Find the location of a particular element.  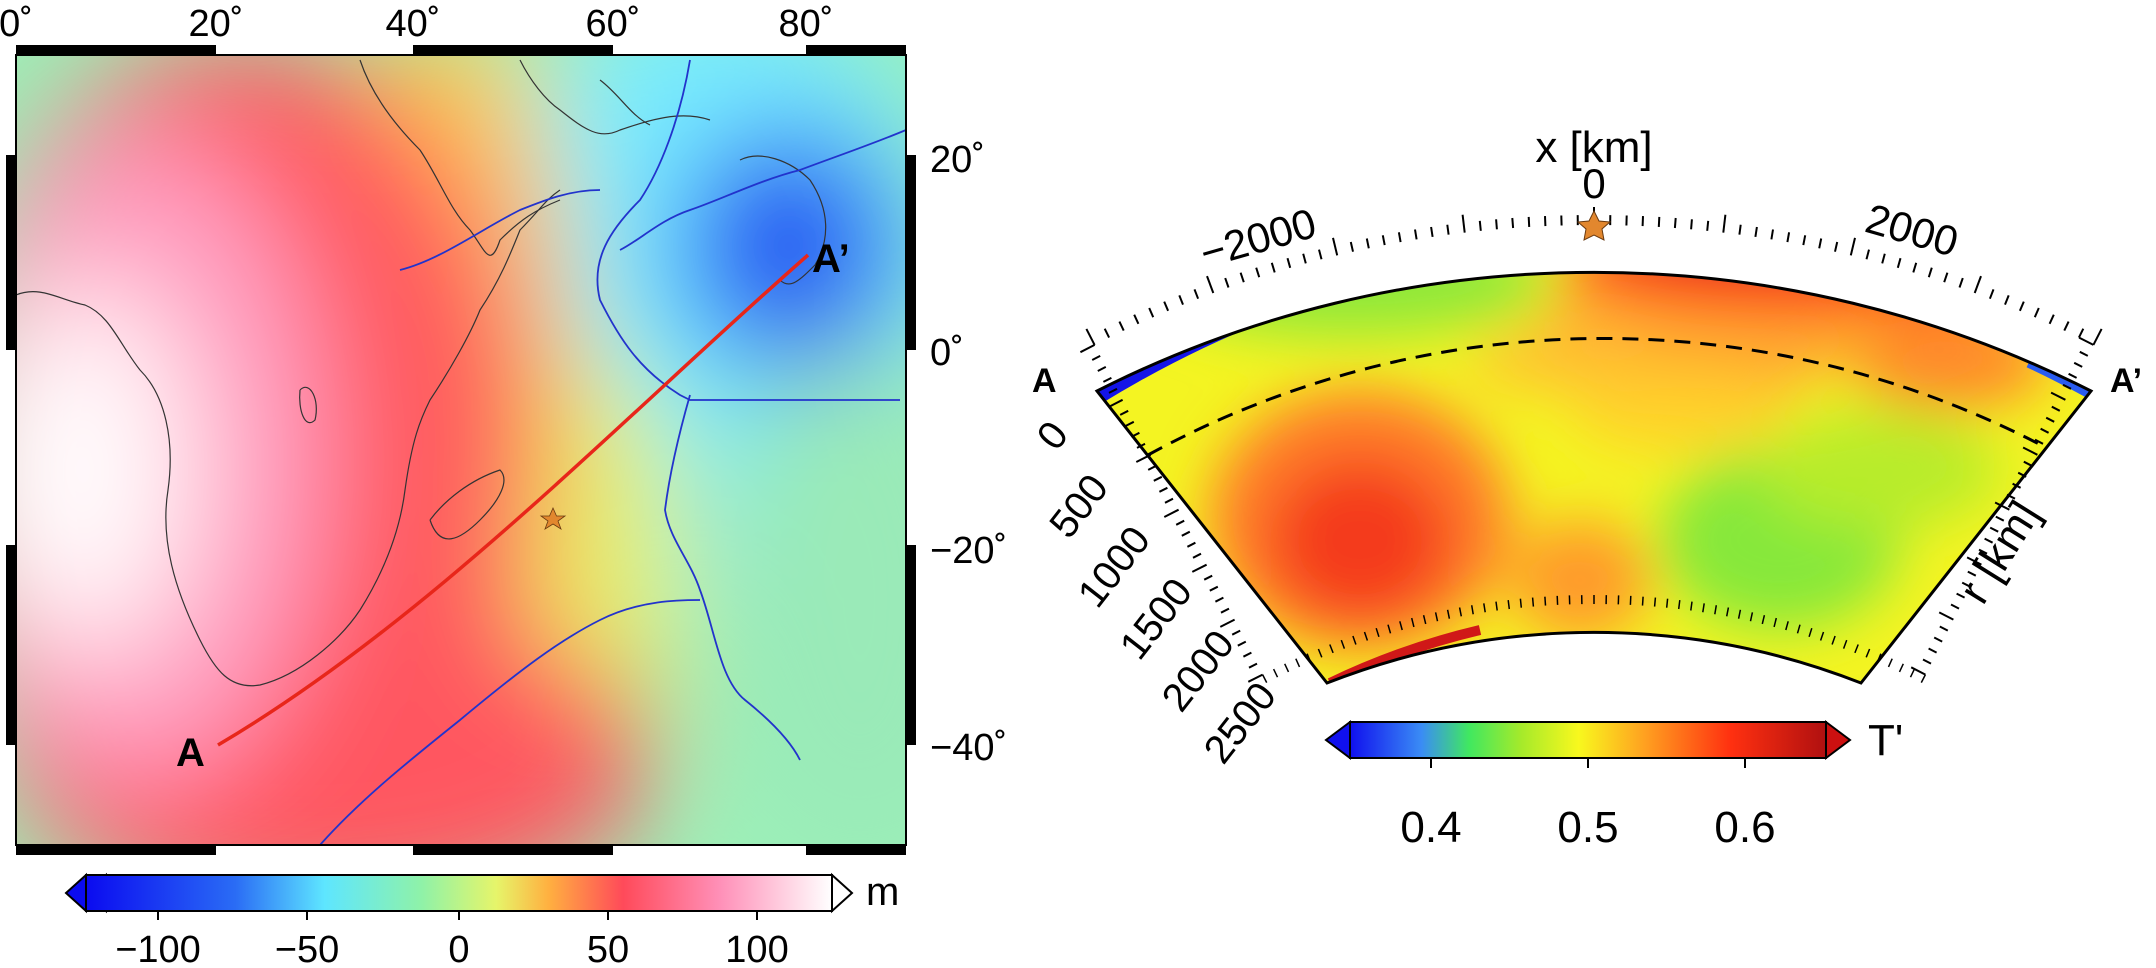

map-colorbar-tick-label: 100 is located at coordinates (756, 948).